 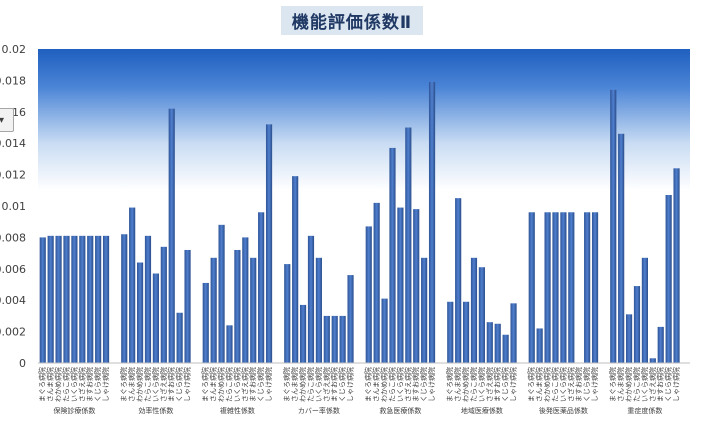 What do you see at coordinates (563, 410) in the screenshot?
I see `group-label: 後発医薬品係数` at bounding box center [563, 410].